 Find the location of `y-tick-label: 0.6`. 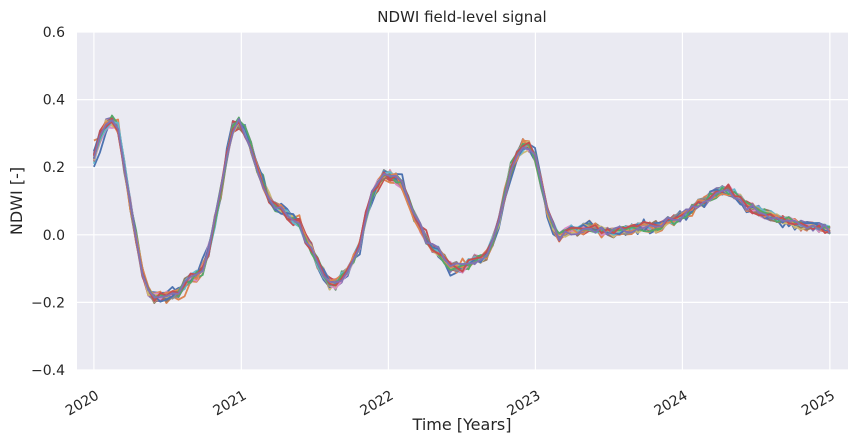

y-tick-label: 0.6 is located at coordinates (54, 33).